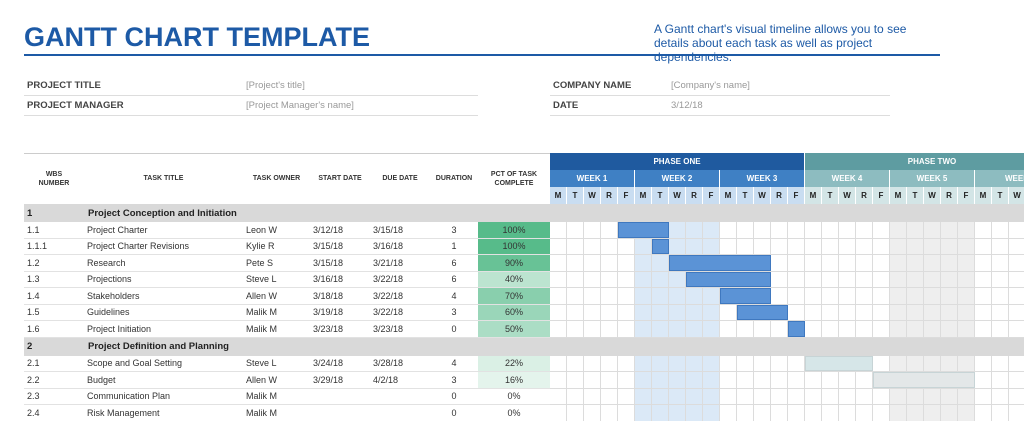  What do you see at coordinates (524, 346) in the screenshot?
I see `section-row` at bounding box center [524, 346].